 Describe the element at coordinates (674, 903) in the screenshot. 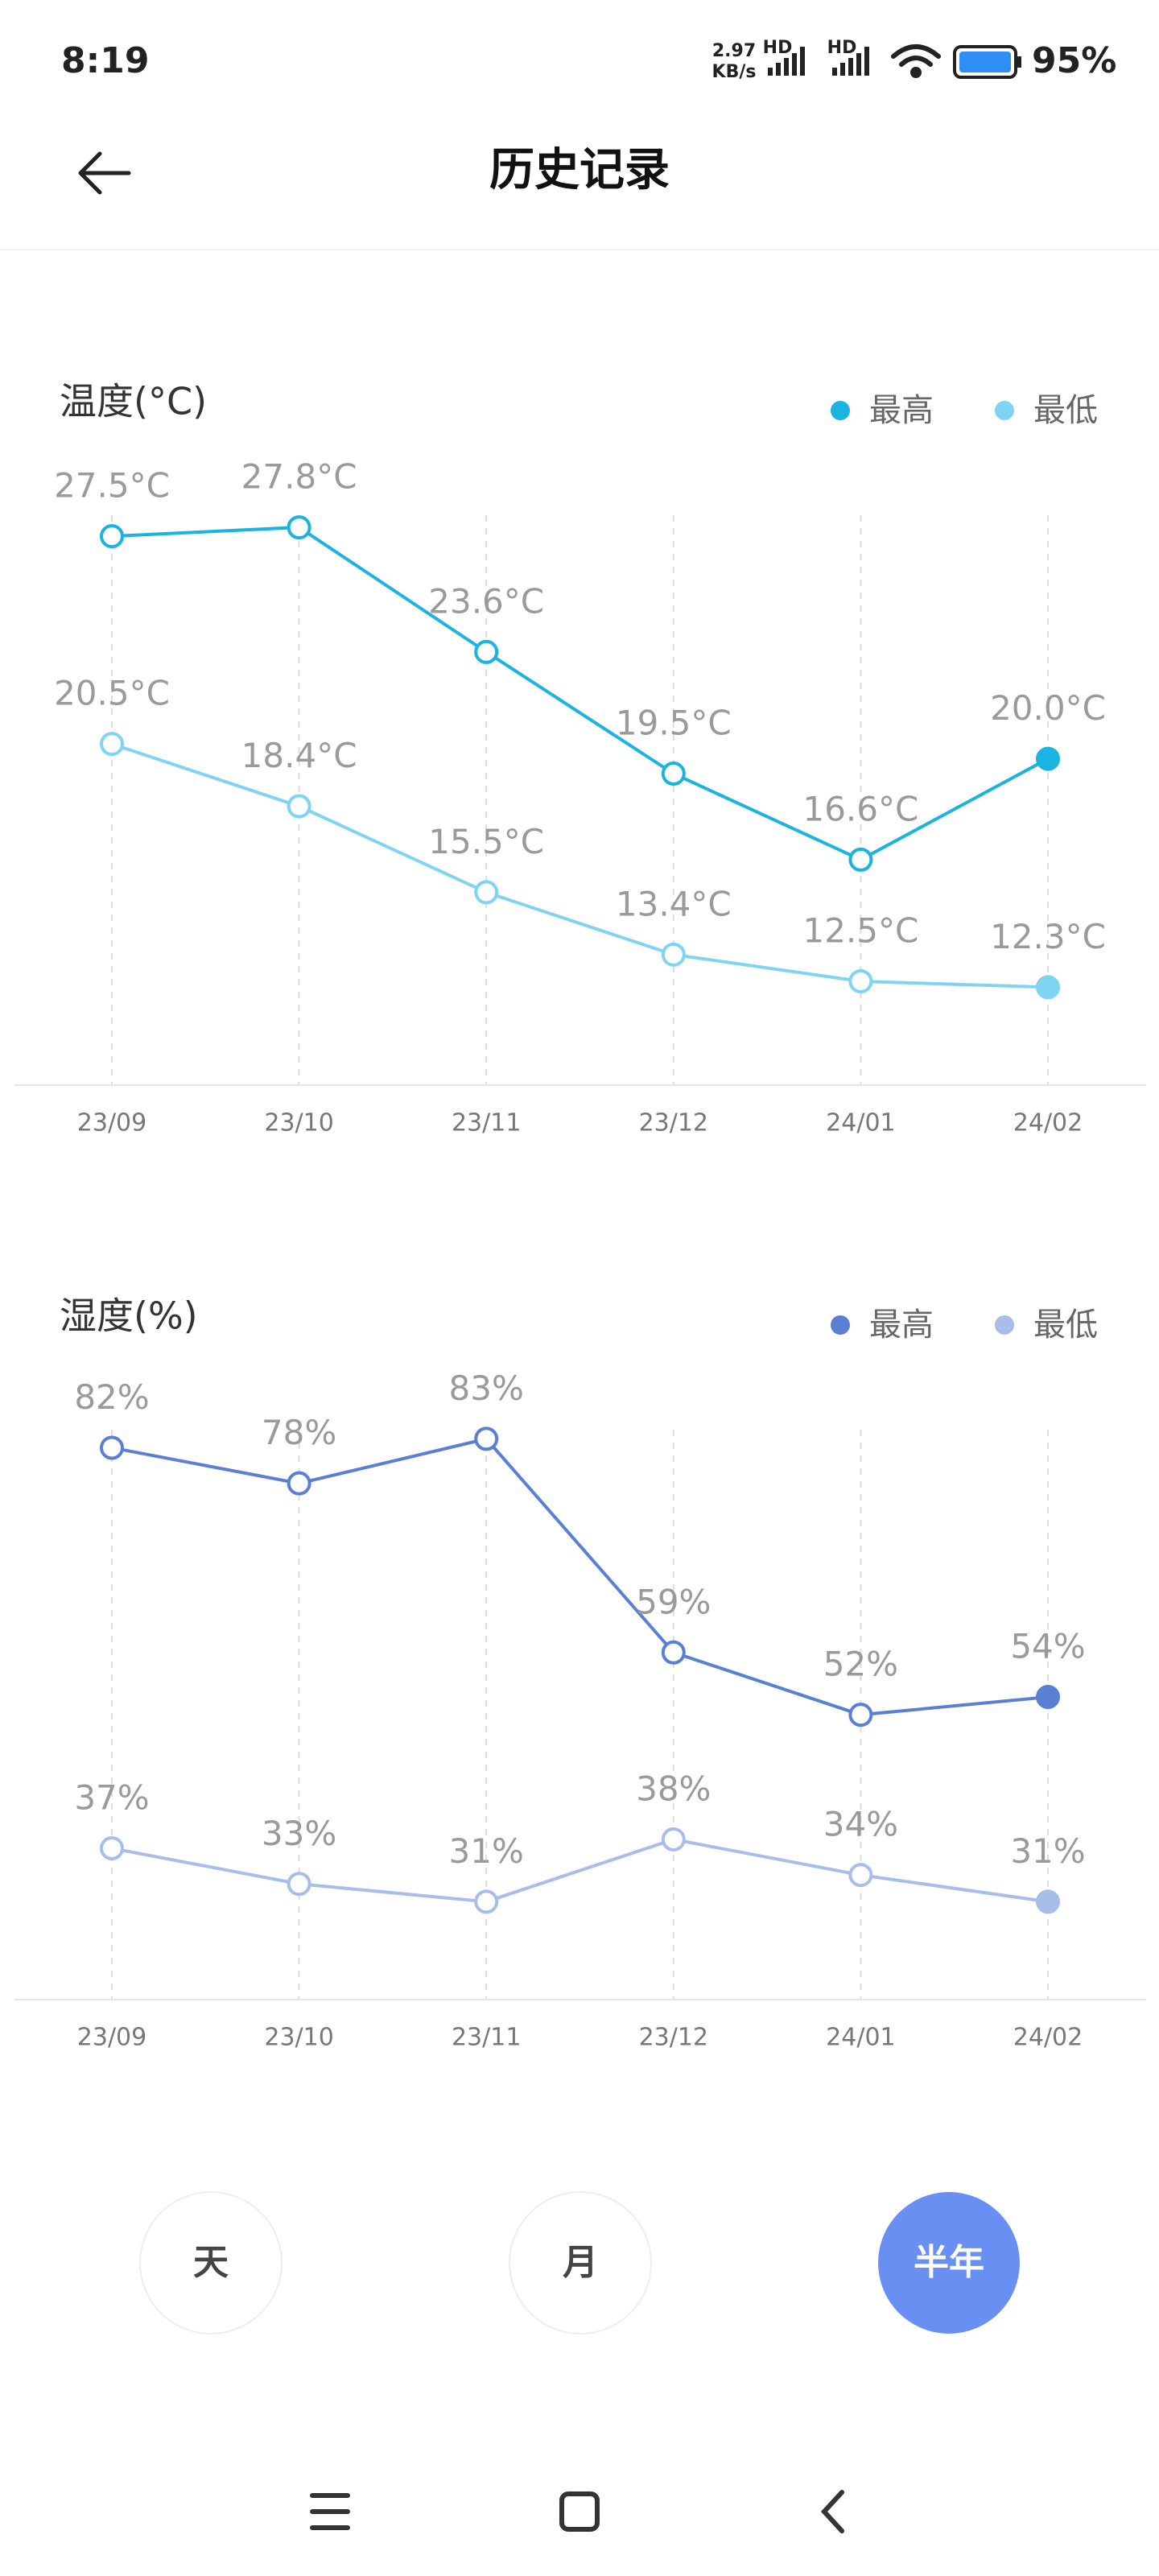

I see `data-label: 13.4°C` at that location.